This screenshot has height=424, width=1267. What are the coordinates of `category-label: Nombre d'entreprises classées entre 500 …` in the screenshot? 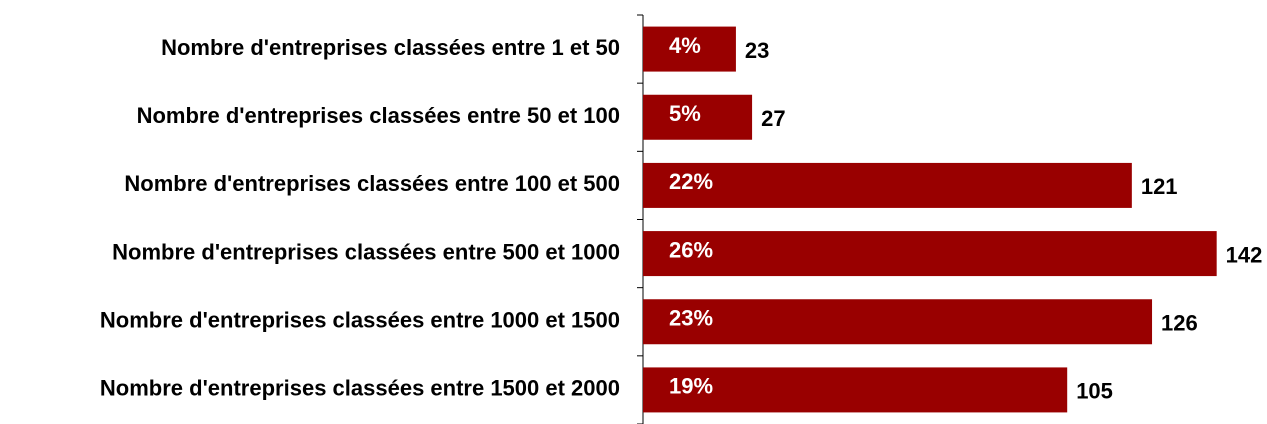 It's located at (366, 251).